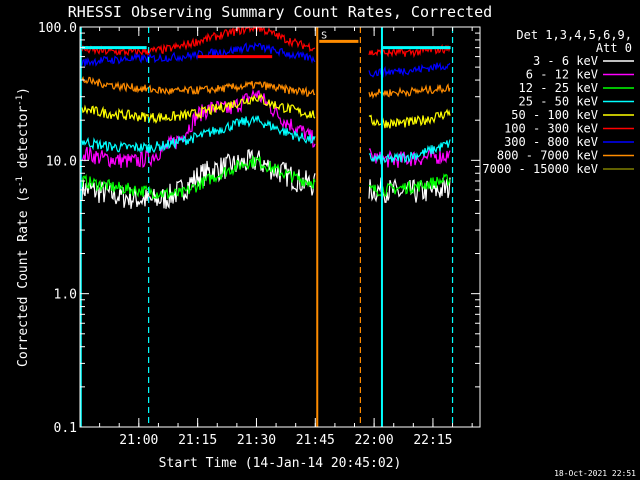 This screenshot has width=640, height=480. I want to click on legend-label: 25 - 50 keV, so click(558, 102).